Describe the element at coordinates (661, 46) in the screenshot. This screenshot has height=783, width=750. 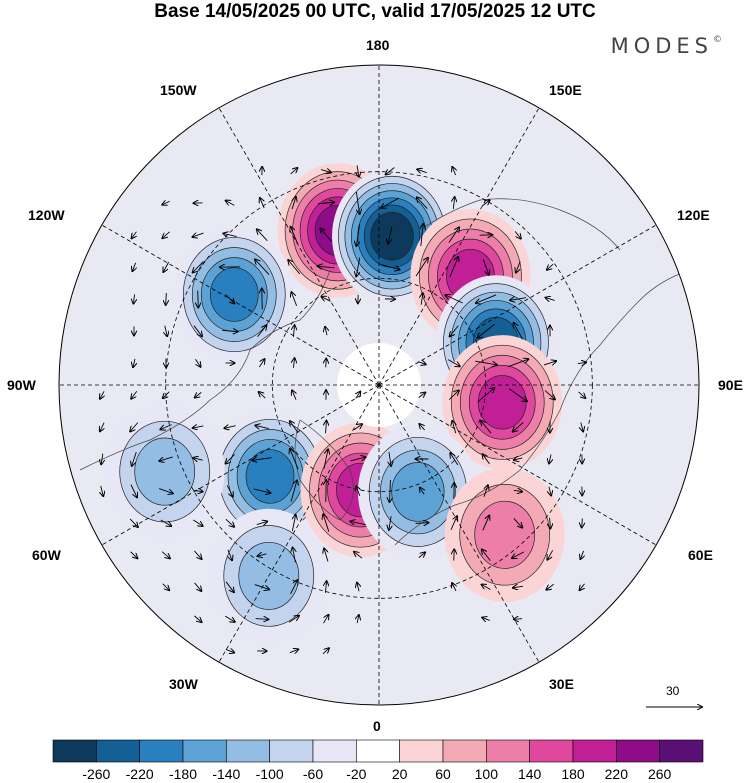
I see `brand-name: MODES` at that location.